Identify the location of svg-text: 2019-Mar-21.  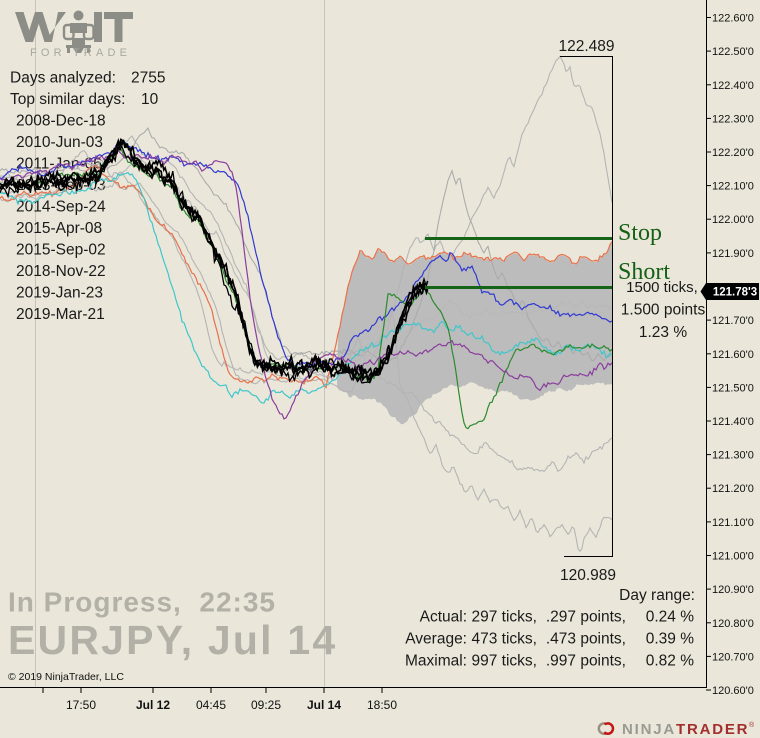
(60, 314).